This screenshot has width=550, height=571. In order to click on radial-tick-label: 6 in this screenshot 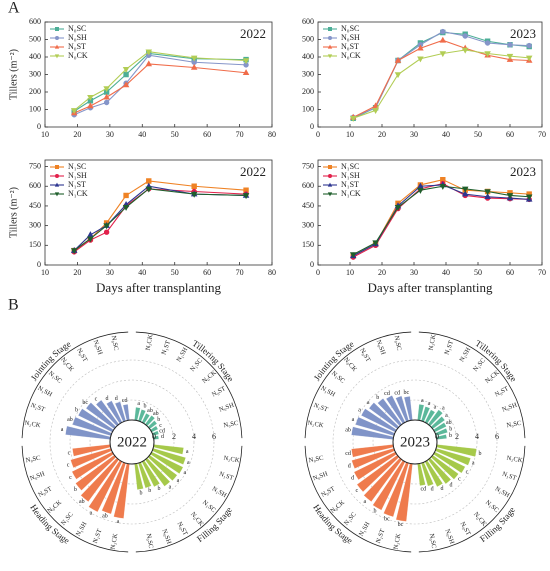, I will do `click(214, 436)`.